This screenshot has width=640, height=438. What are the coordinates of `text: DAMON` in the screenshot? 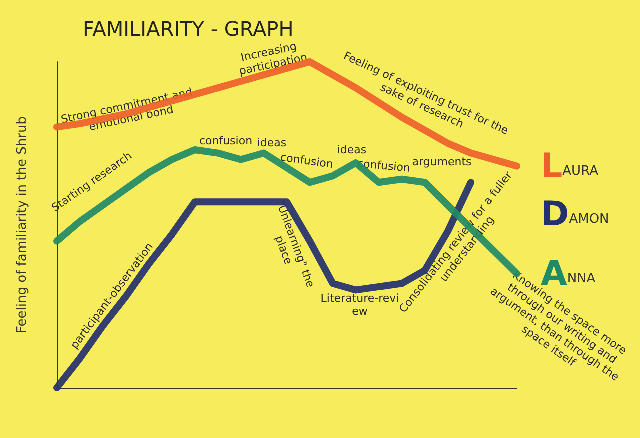 It's located at (575, 214).